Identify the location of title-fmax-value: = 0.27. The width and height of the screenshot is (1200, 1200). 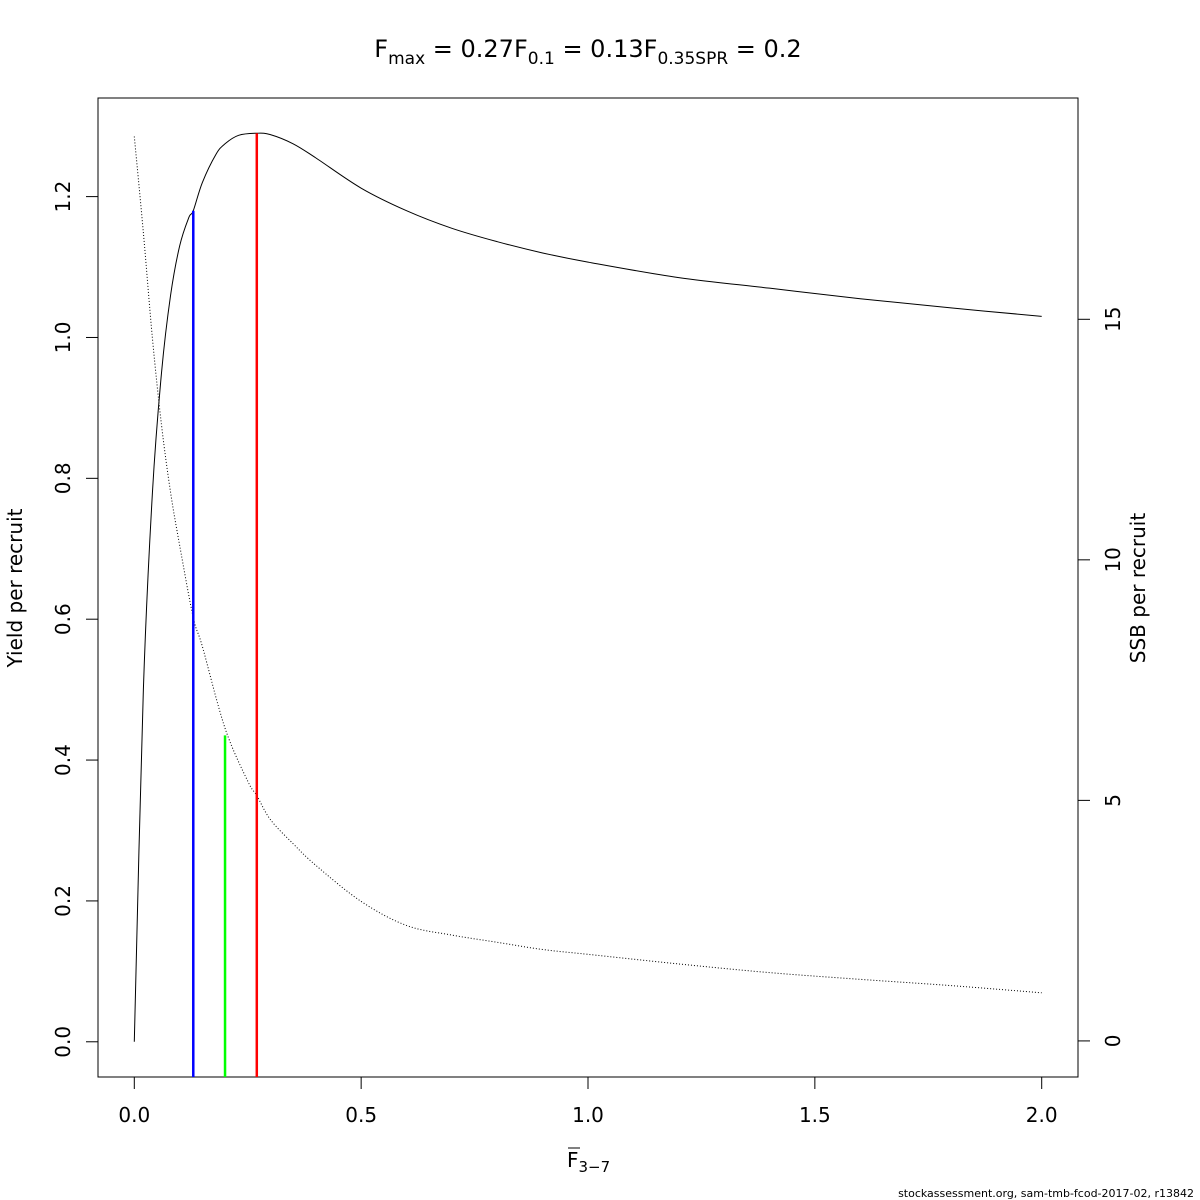
(469, 49).